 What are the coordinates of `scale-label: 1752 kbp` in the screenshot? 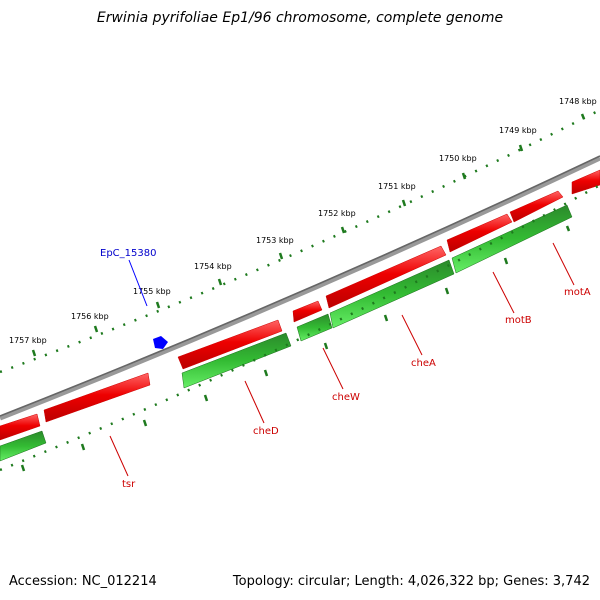 It's located at (337, 213).